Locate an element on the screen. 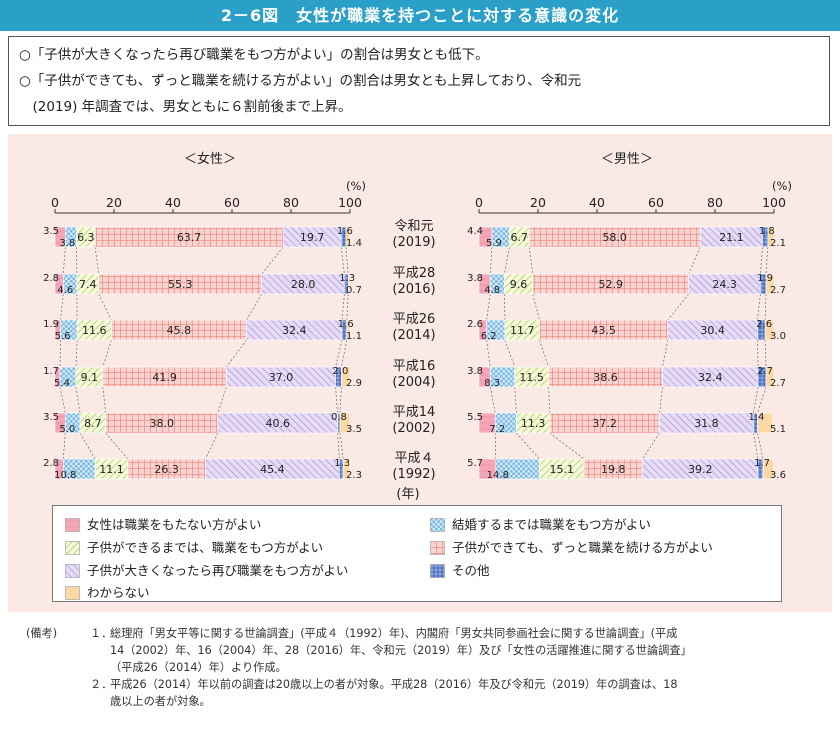 This screenshot has height=737, width=840. legend-label: 結婚するまでは職業をもつ方がよい is located at coordinates (551, 524).